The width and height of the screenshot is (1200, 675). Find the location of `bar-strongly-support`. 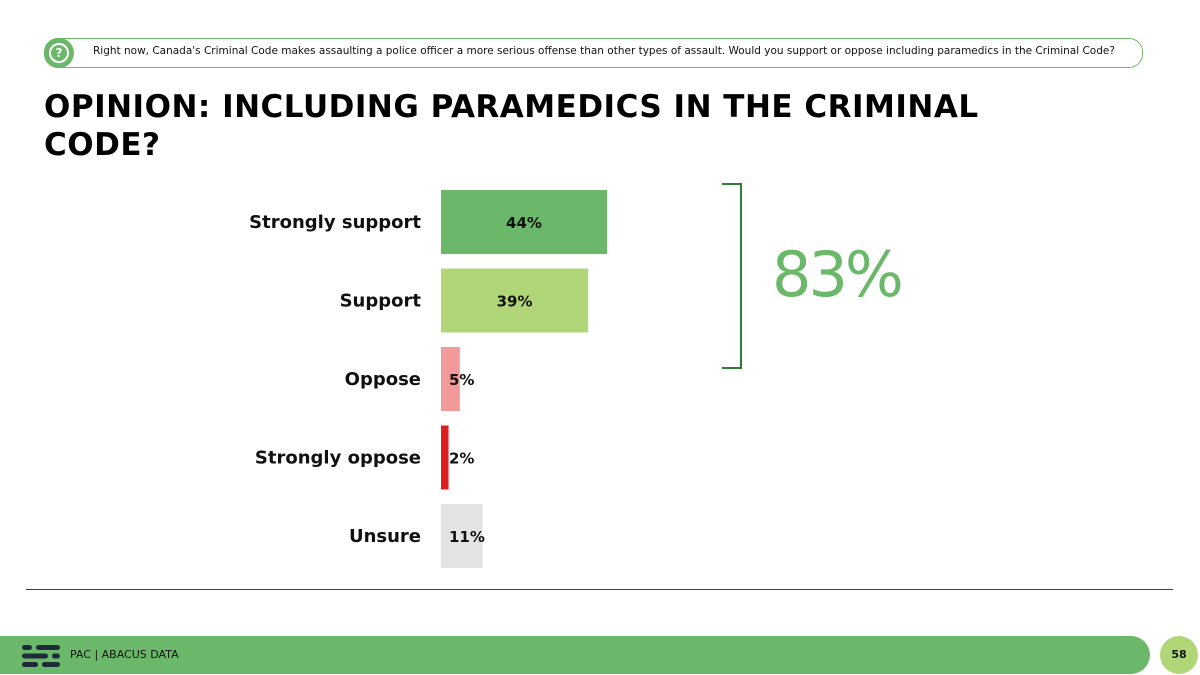

bar-strongly-support is located at coordinates (524, 222).